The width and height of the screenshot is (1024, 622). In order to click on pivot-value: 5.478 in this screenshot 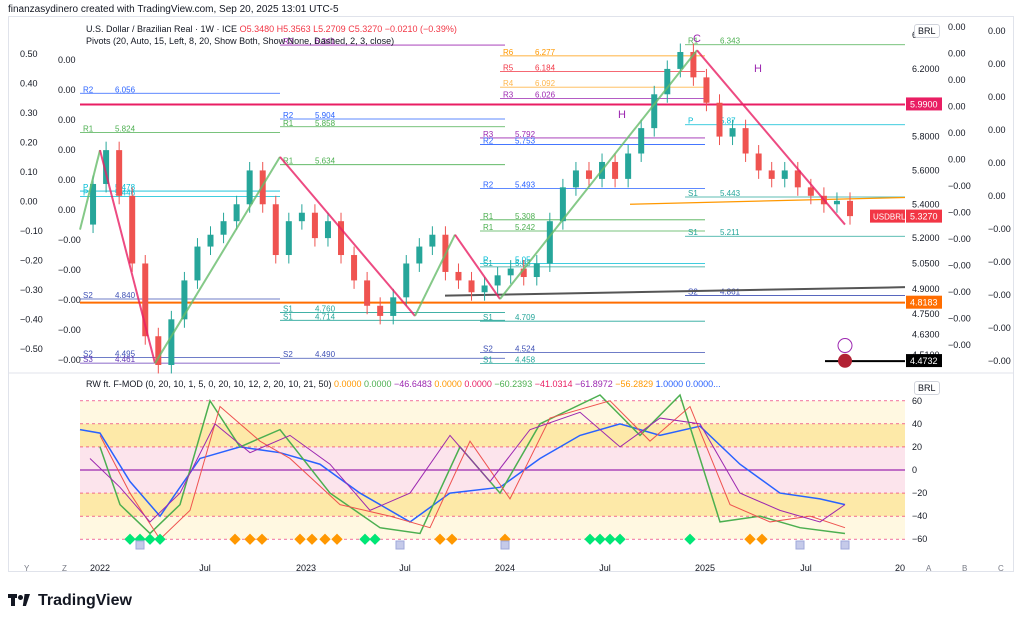, I will do `click(125, 187)`.